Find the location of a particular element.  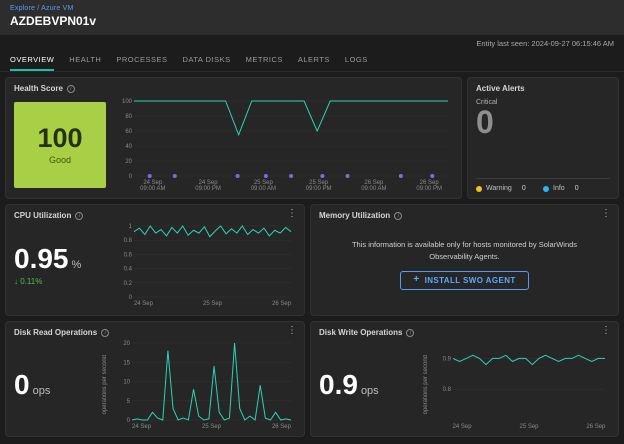

disk-read-ylabel: operations per second is located at coordinates (105, 385).